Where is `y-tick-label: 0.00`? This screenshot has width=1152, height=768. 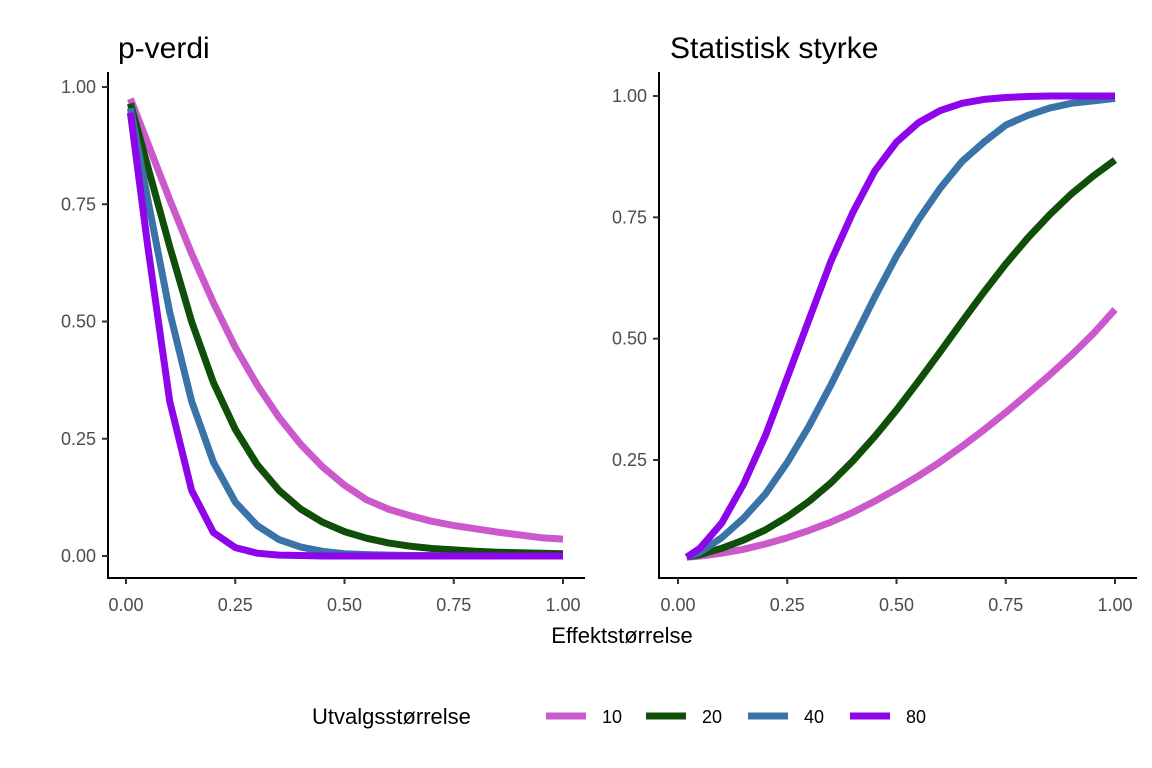
y-tick-label: 0.00 is located at coordinates (78, 556).